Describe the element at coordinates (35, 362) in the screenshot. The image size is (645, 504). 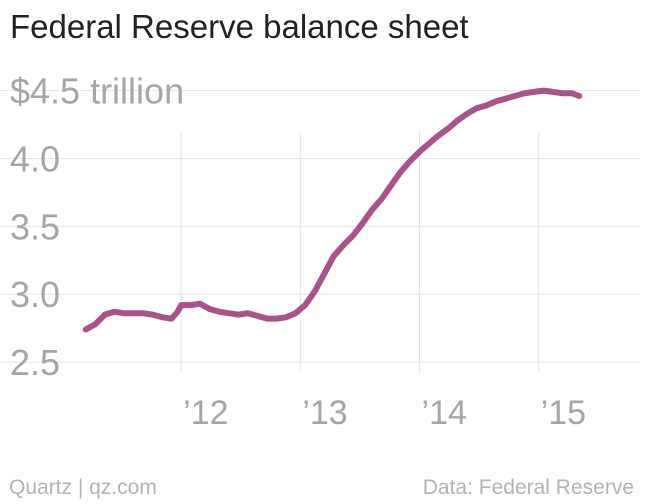
I see `y-tick-label: 2.5` at that location.